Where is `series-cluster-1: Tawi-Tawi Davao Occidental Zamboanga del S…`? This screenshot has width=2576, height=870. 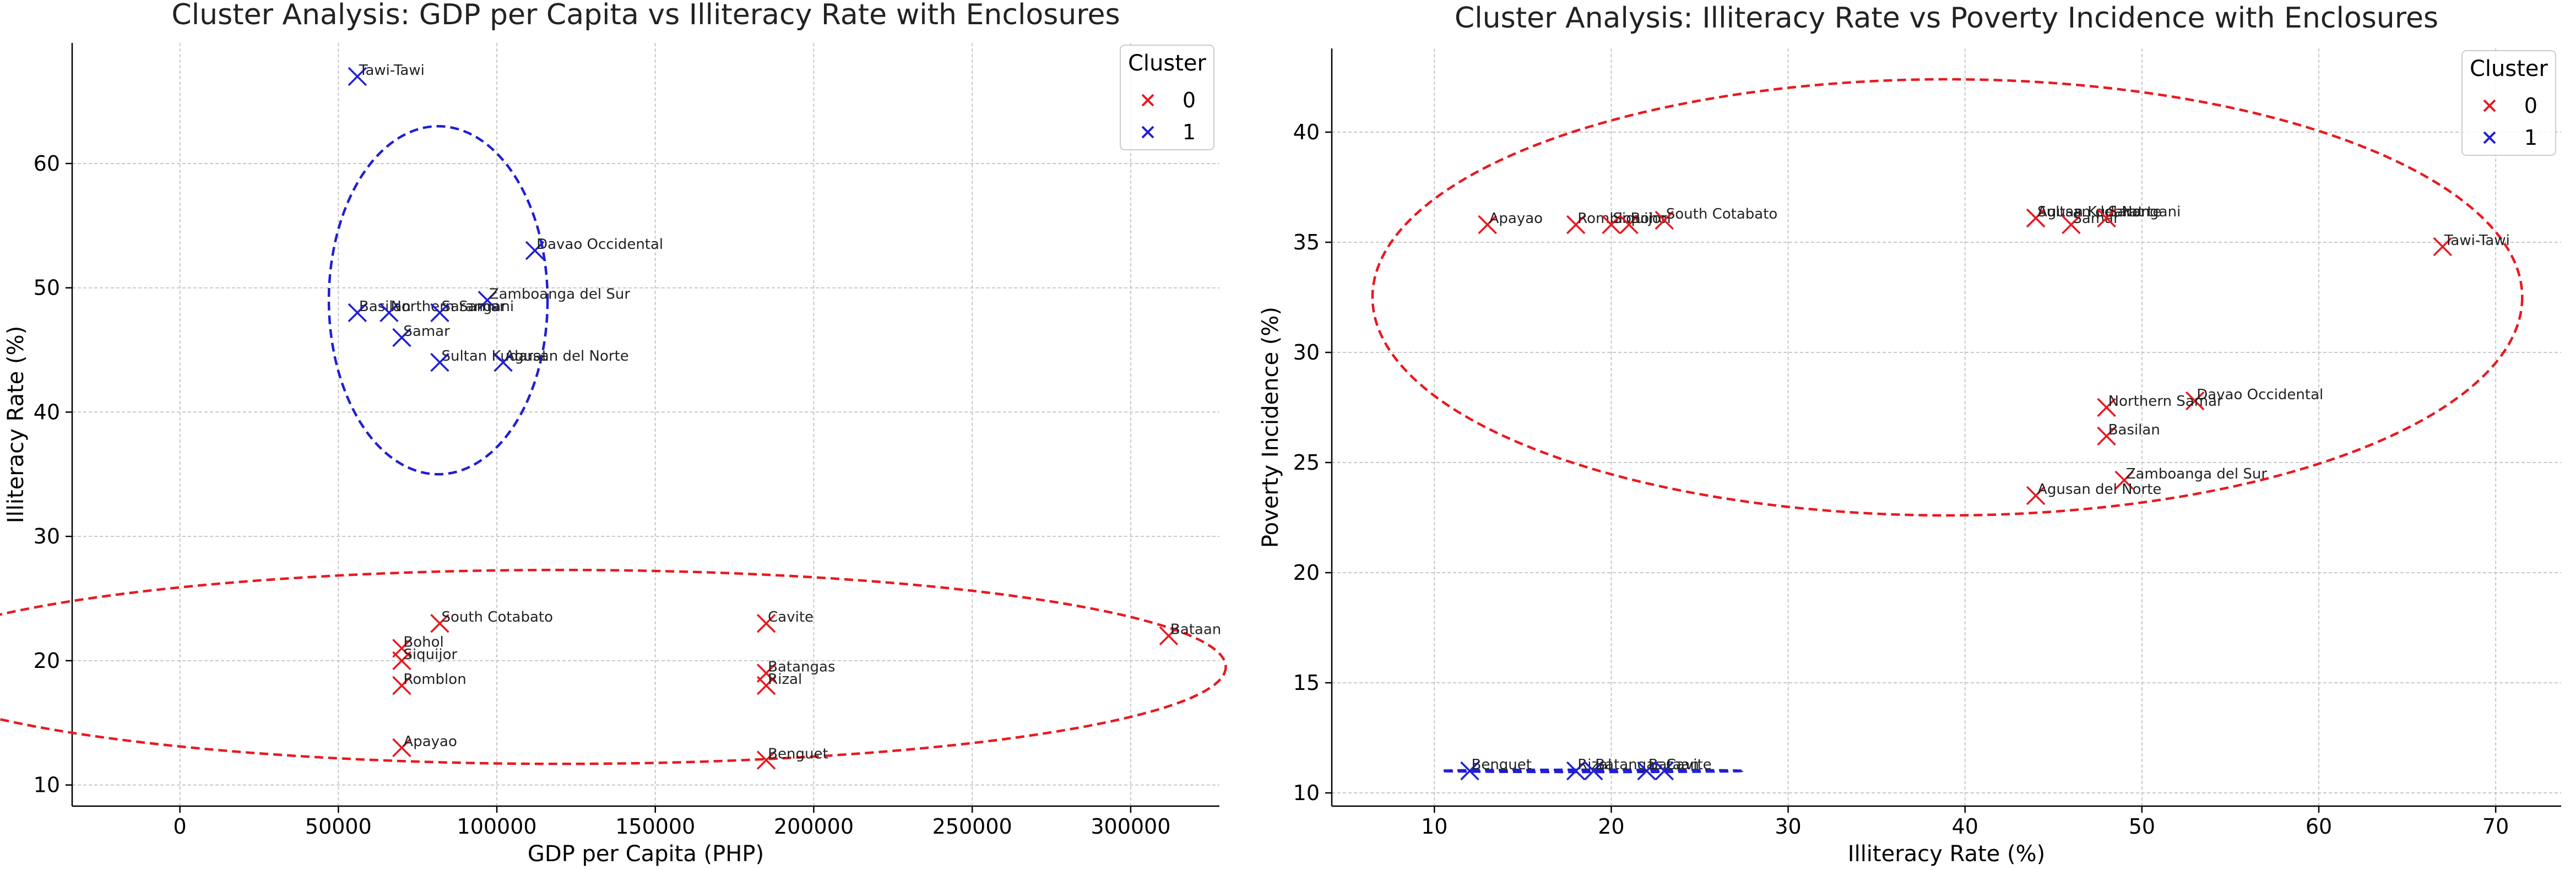 series-cluster-1: Tawi-Tawi Davao Occidental Zamboanga del S… is located at coordinates (505, 217).